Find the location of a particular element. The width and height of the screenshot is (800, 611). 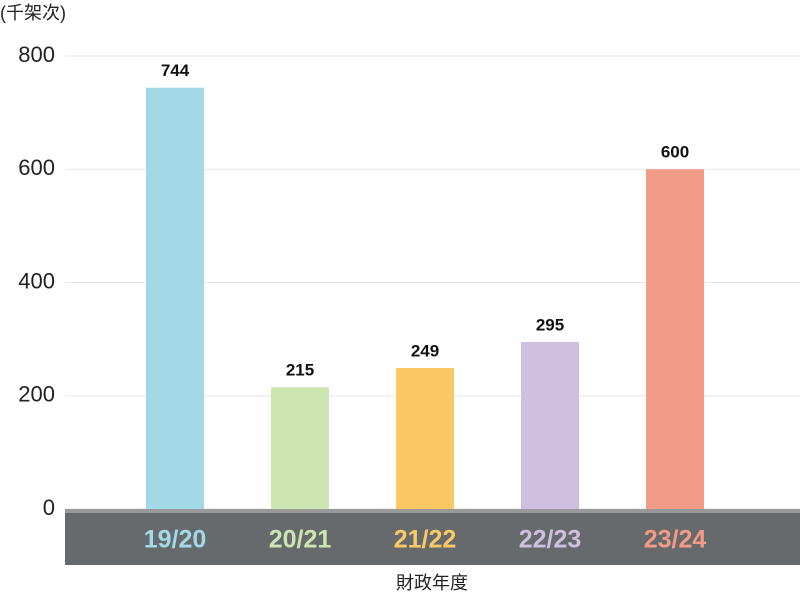

x-tick-label: 22/23 is located at coordinates (550, 540).